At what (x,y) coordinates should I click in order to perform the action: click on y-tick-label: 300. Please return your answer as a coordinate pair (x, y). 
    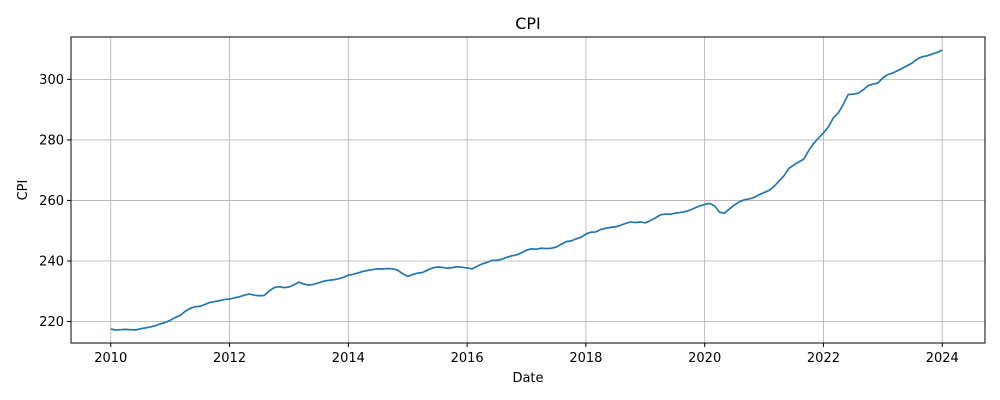
    Looking at the image, I should click on (51, 80).